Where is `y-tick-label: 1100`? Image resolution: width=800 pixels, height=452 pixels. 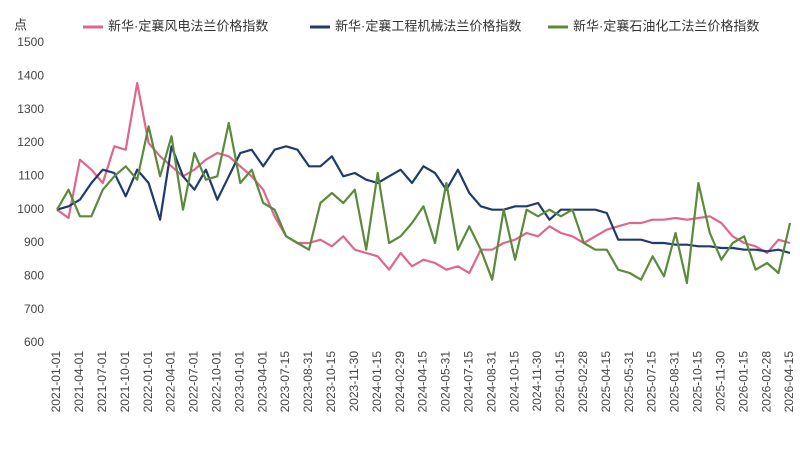
y-tick-label: 1100 is located at coordinates (31, 176).